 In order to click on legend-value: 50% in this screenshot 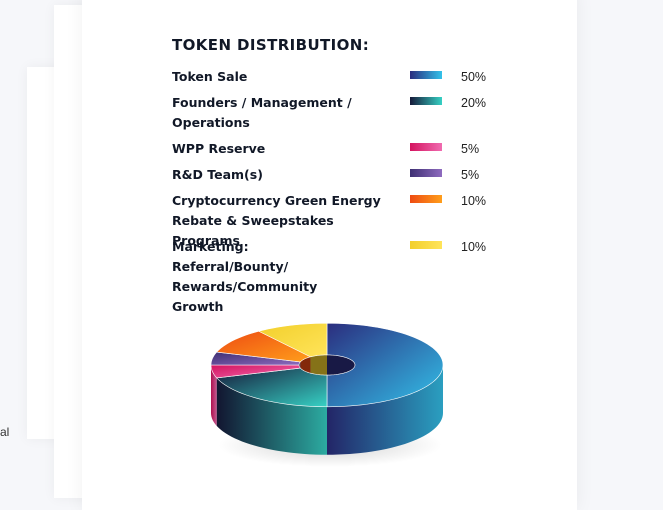, I will do `click(474, 77)`.